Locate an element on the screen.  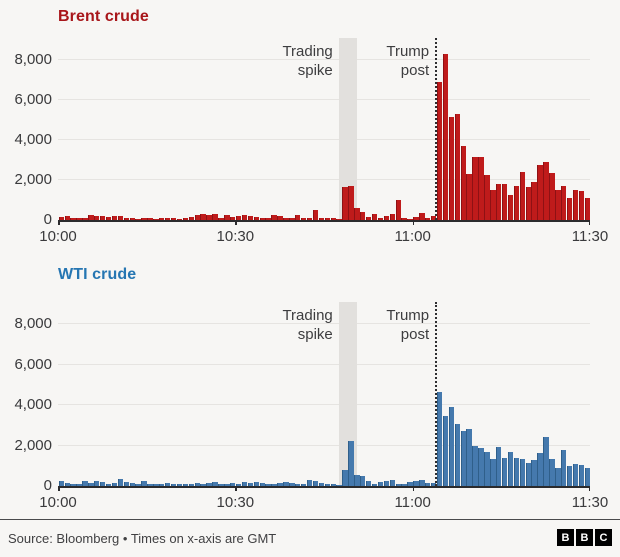
x-axis-tick-label: 11:00 is located at coordinates (412, 502).